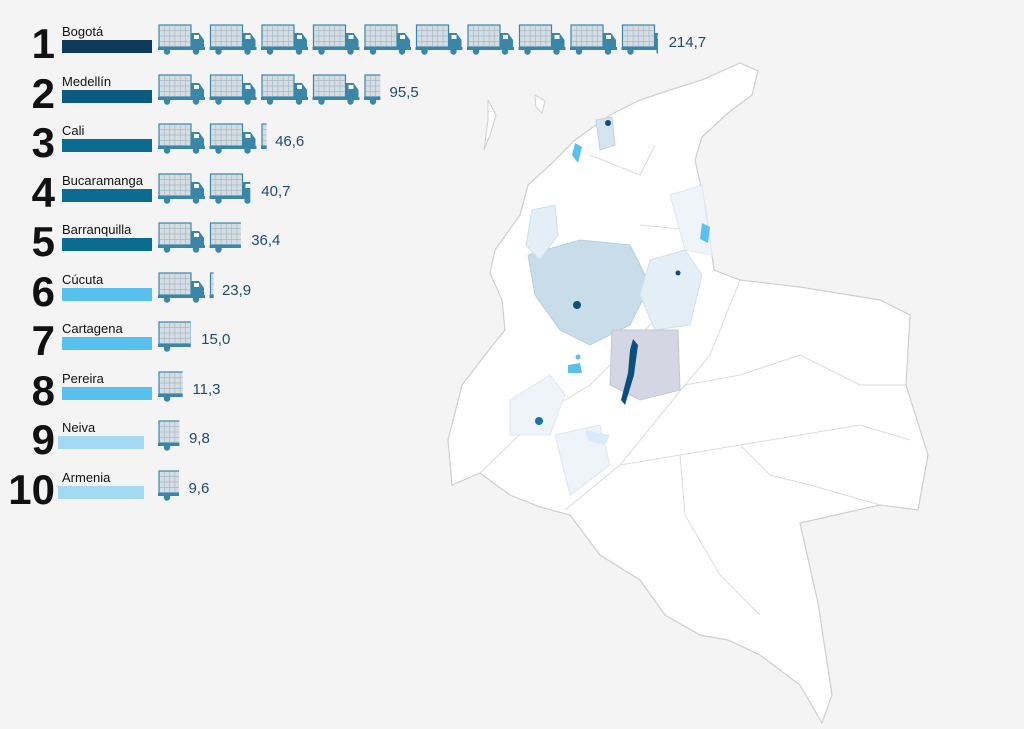 The width and height of the screenshot is (1024, 729). What do you see at coordinates (542, 232) in the screenshot?
I see `cordoba-region` at bounding box center [542, 232].